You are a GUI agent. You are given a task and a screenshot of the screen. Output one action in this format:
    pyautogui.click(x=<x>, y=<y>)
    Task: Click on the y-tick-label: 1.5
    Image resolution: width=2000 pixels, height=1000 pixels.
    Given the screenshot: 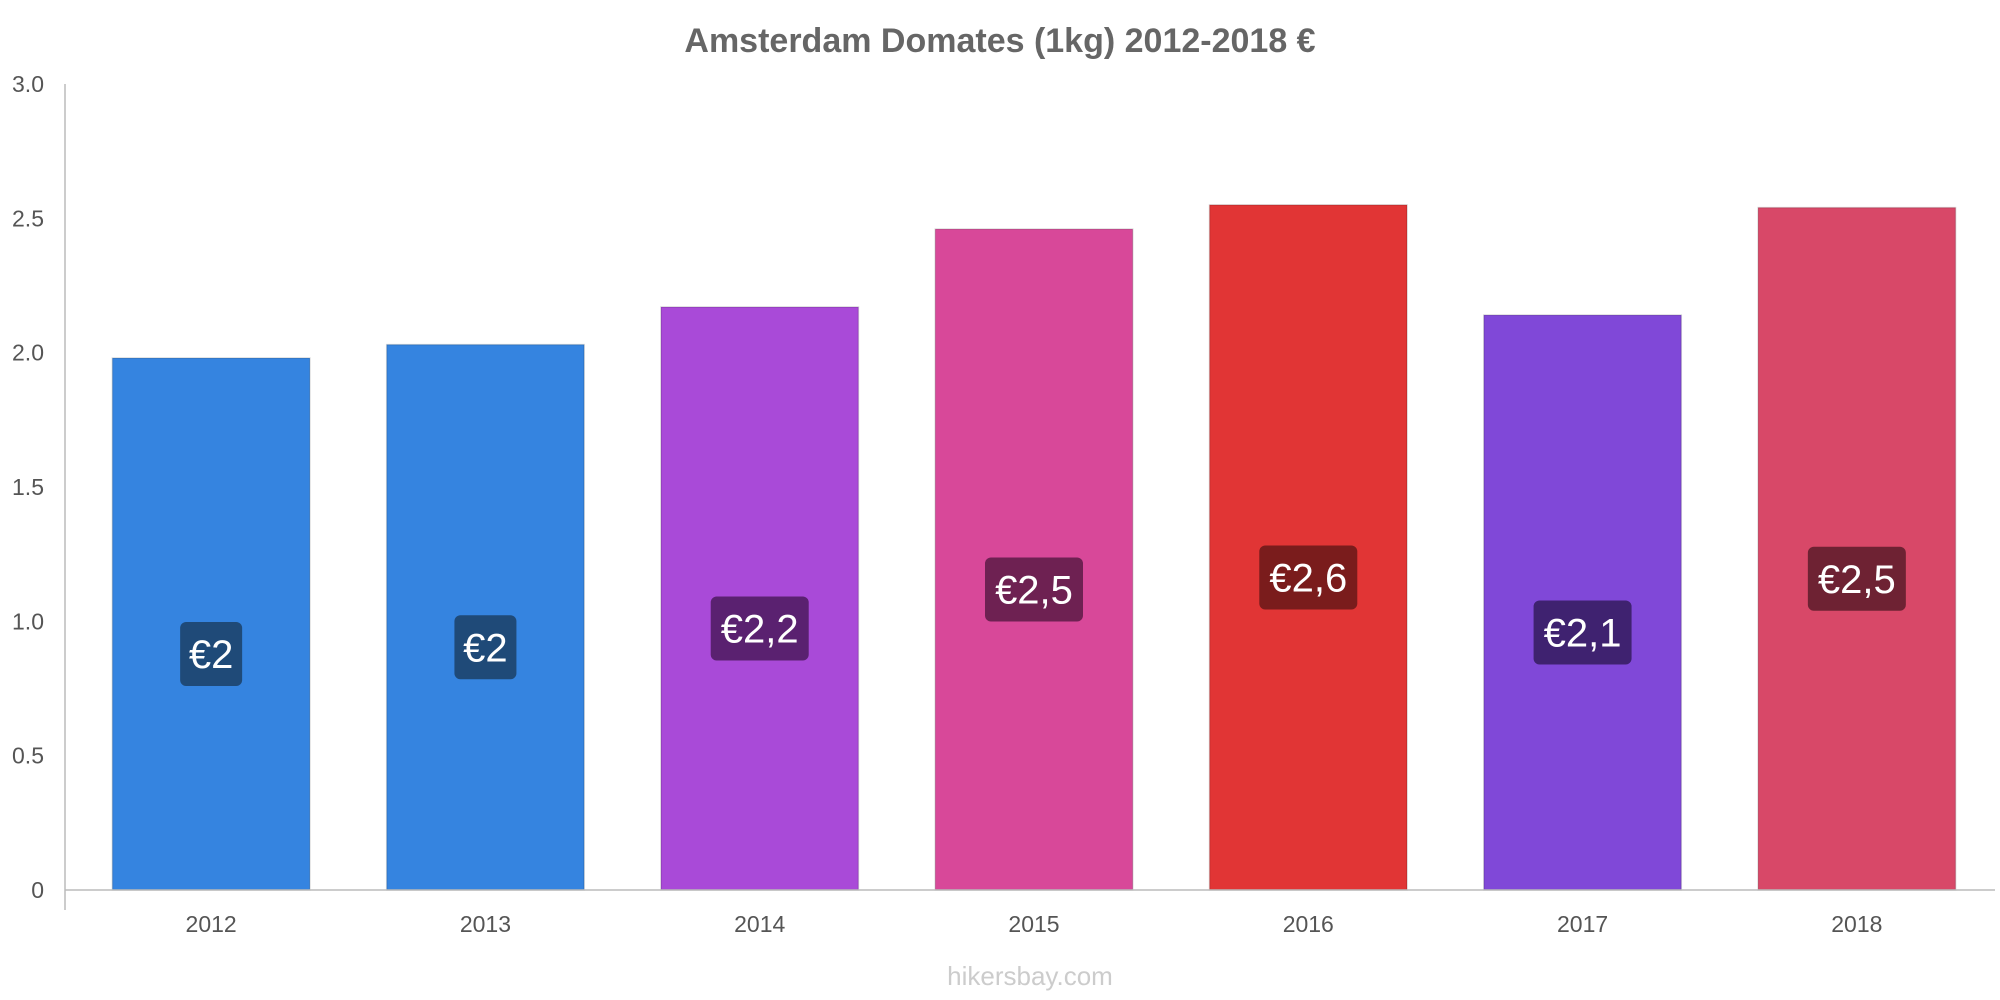 What is the action you would take?
    pyautogui.click(x=28, y=487)
    